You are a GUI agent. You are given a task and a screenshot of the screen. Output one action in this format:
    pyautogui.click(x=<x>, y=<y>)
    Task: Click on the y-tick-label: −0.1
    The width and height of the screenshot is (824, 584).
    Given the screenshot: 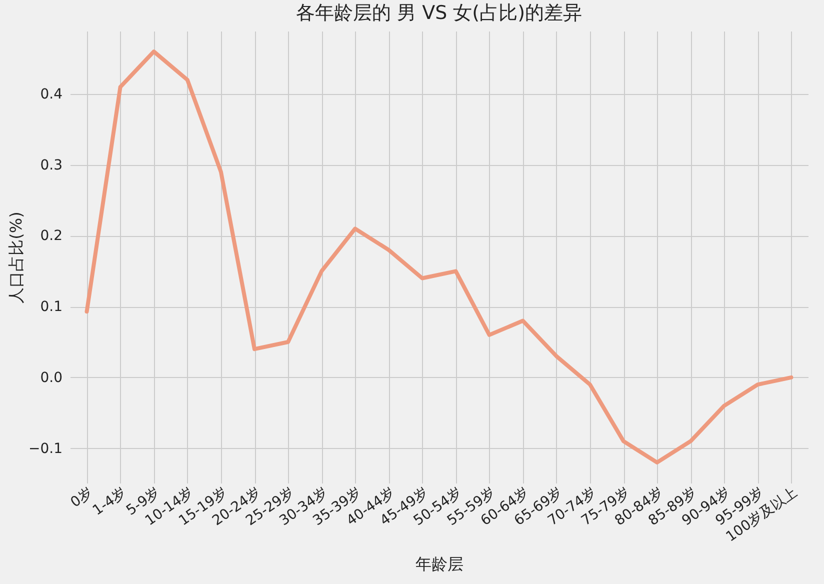 What is the action you would take?
    pyautogui.click(x=45, y=448)
    